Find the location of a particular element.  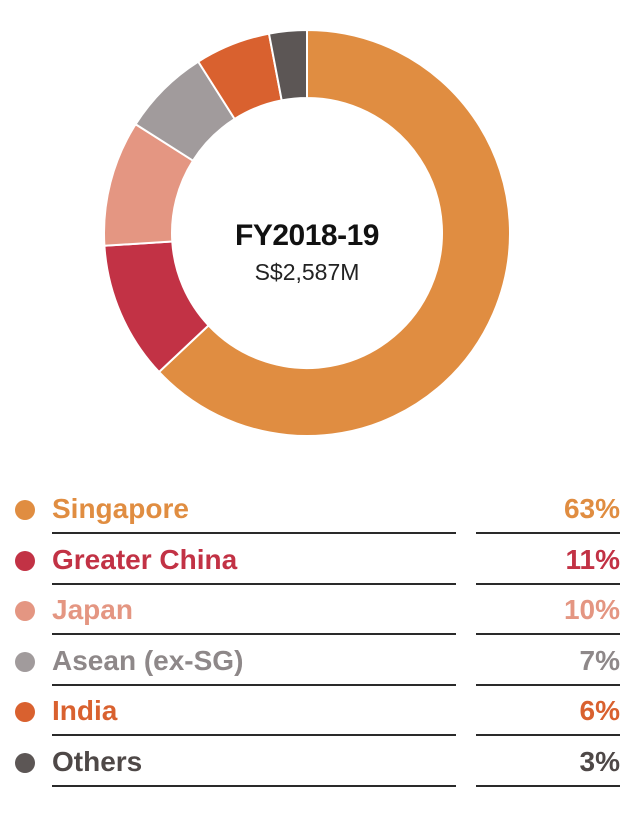

legend-label: Singapore is located at coordinates (120, 508).